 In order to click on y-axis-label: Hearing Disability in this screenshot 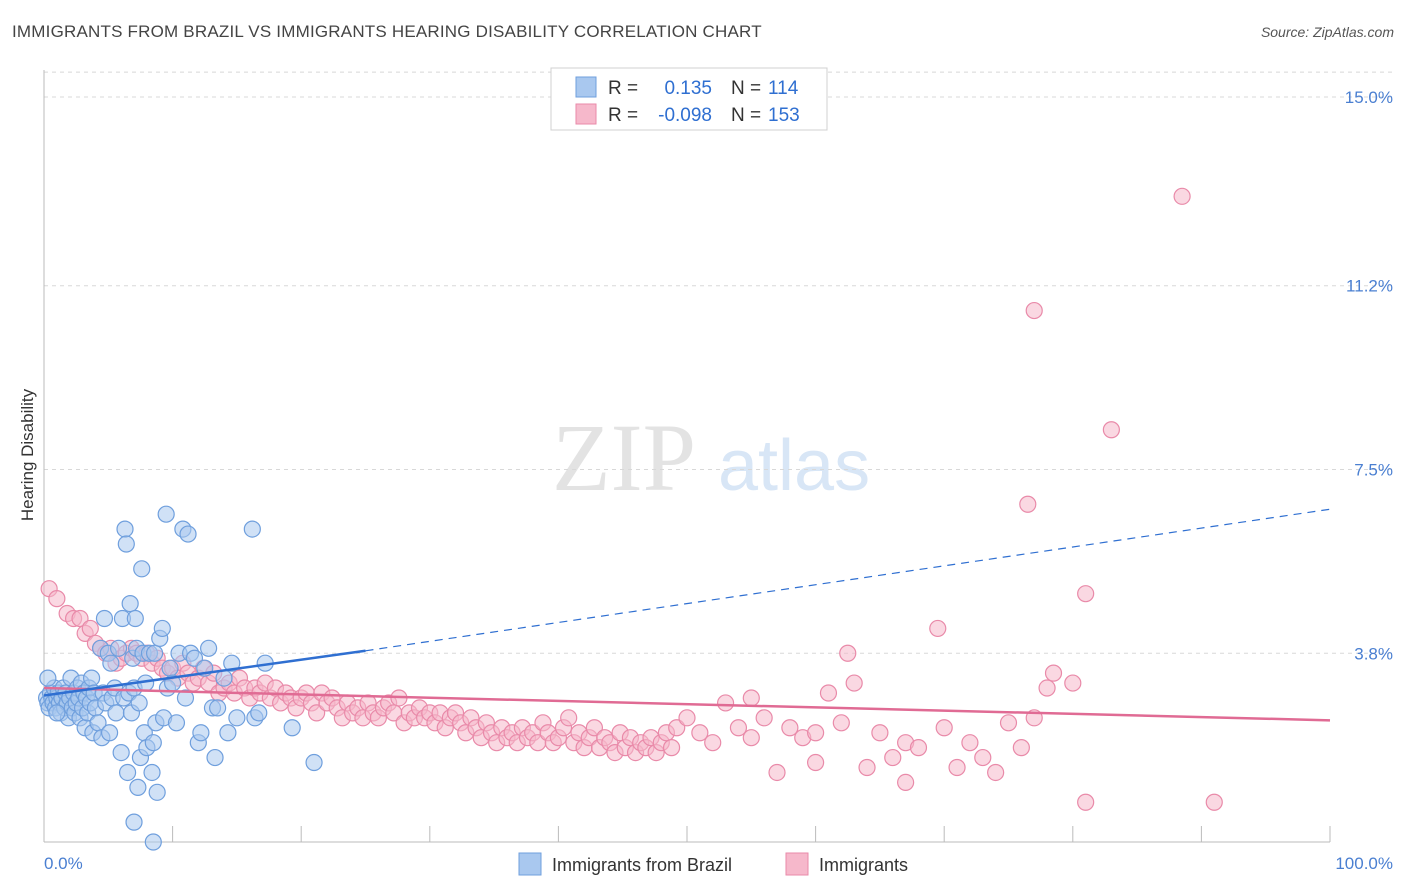, I will do `click(27, 454)`.